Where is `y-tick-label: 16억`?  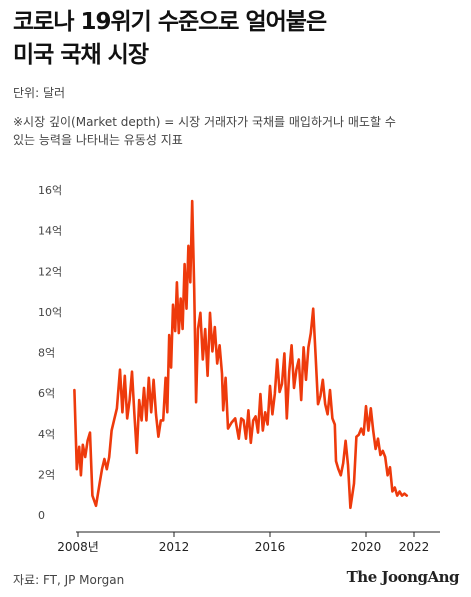
y-tick-label: 16억 is located at coordinates (50, 190).